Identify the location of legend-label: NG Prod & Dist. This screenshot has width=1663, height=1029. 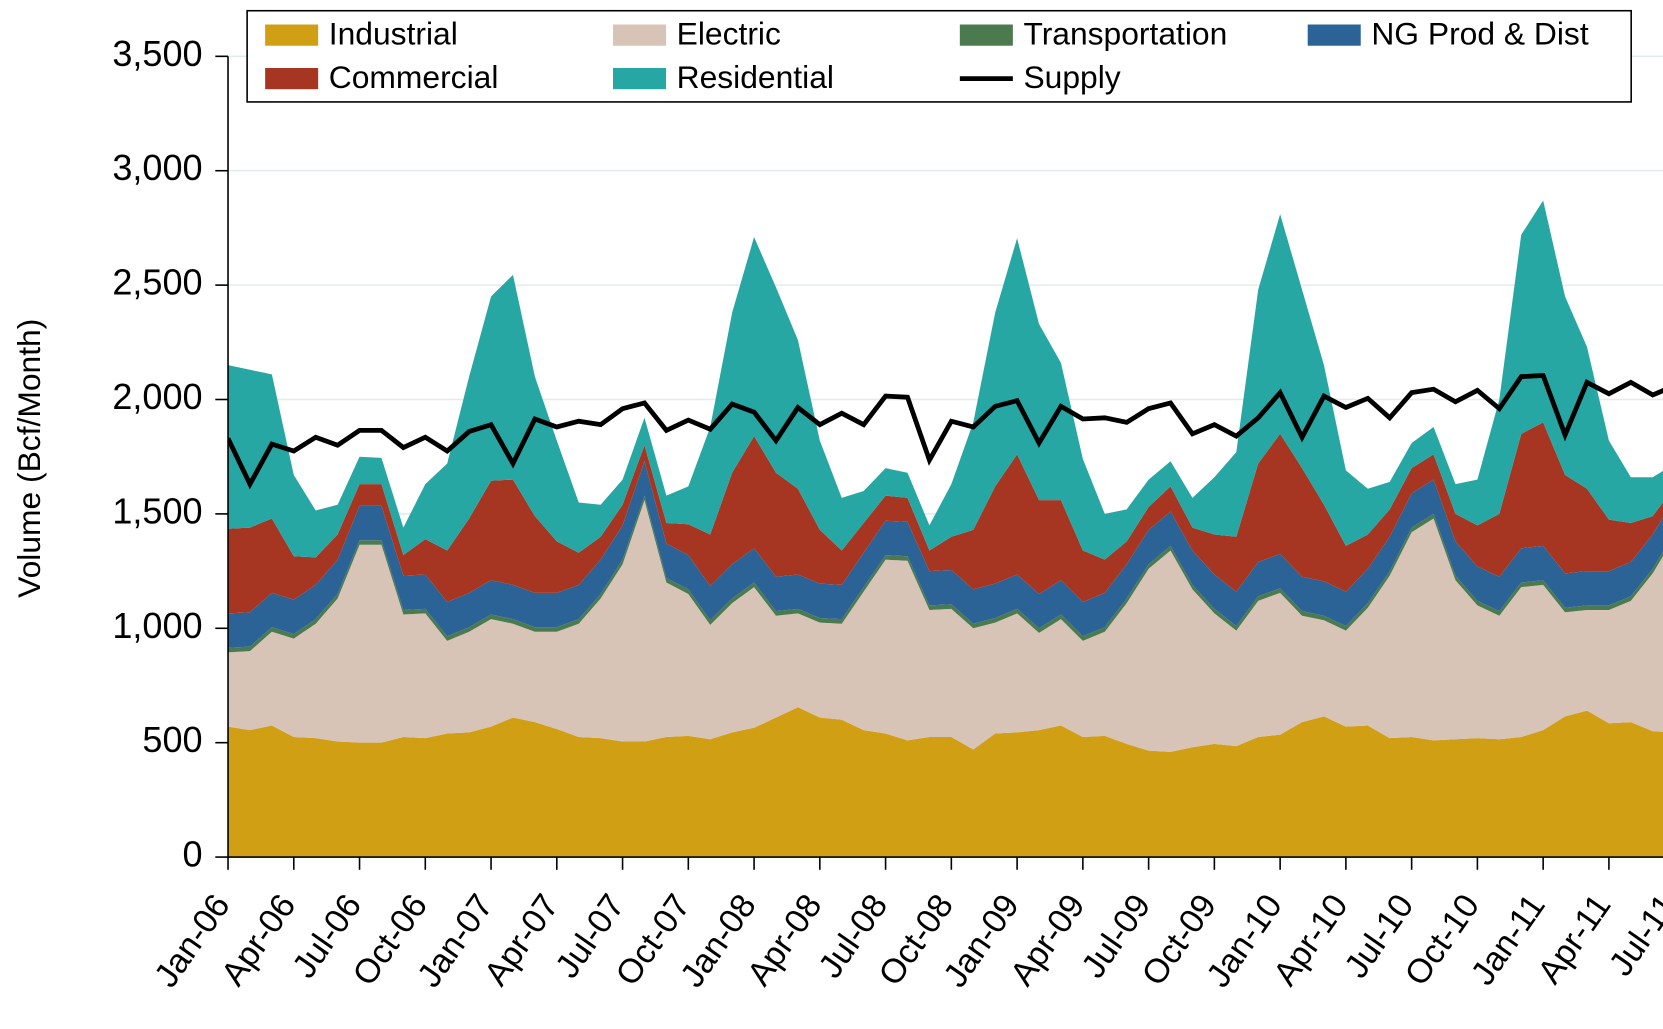
(1479, 34).